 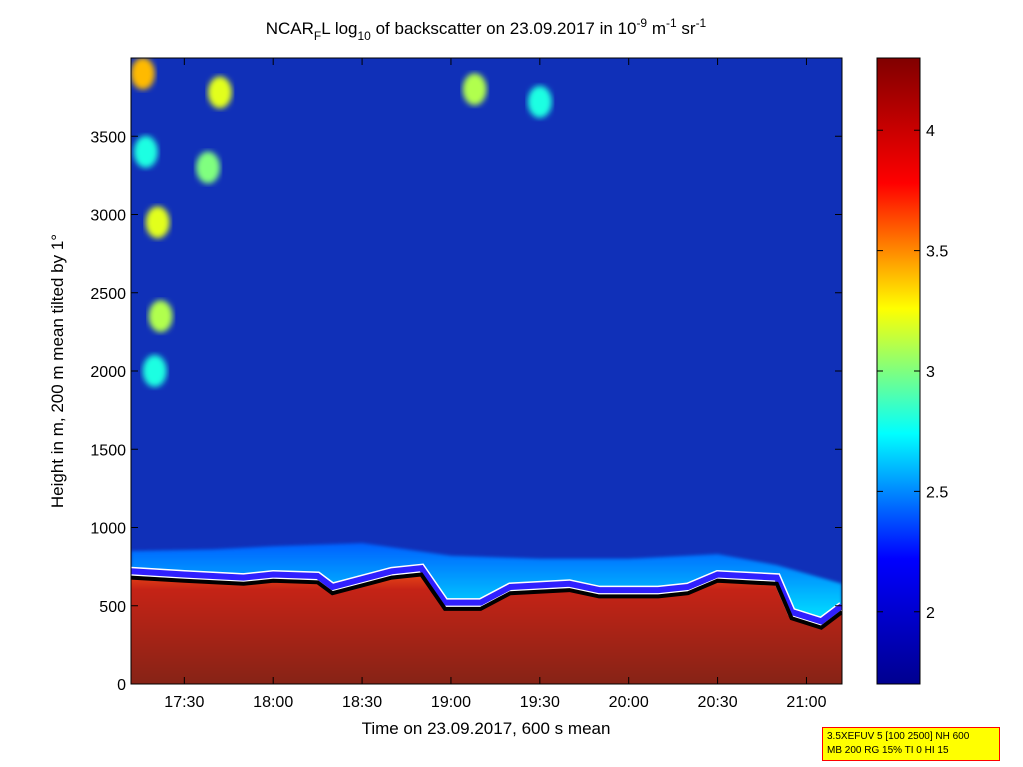 I want to click on info-line-2: MB 200 RG 15% TI 0 HI 15, so click(x=888, y=750).